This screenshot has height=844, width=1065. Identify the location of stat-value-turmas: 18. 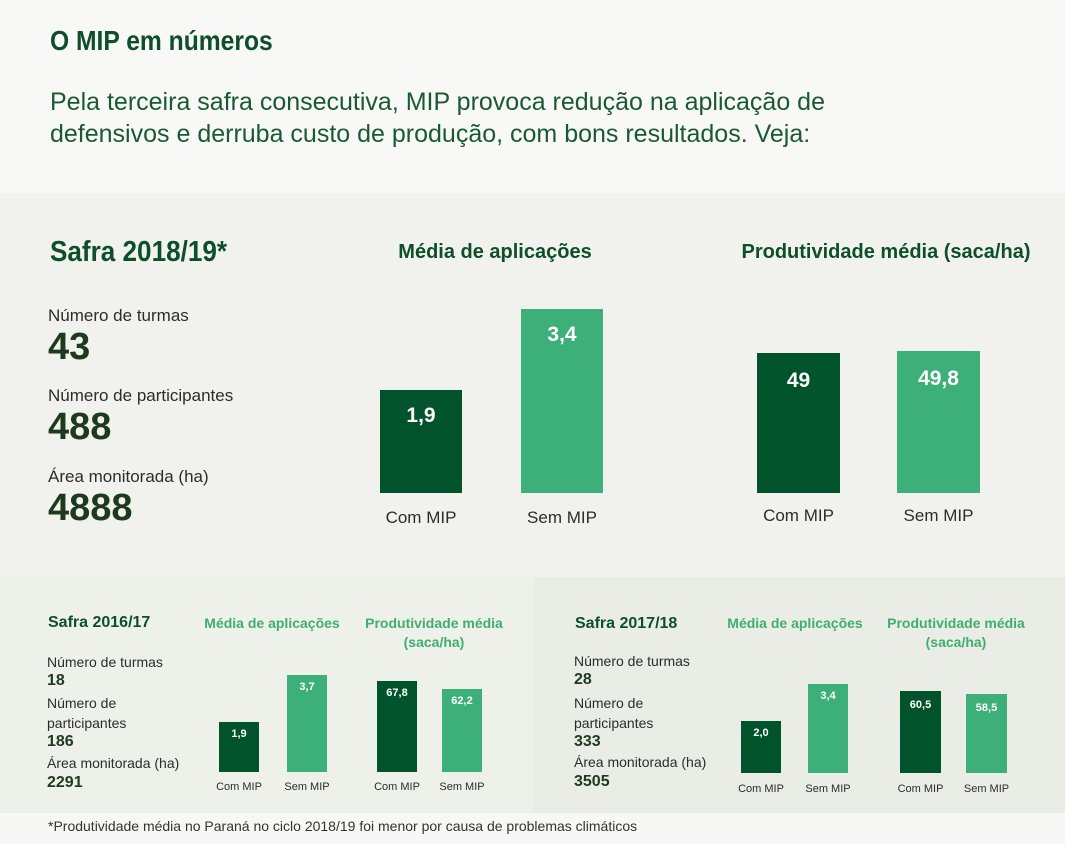
(56, 680).